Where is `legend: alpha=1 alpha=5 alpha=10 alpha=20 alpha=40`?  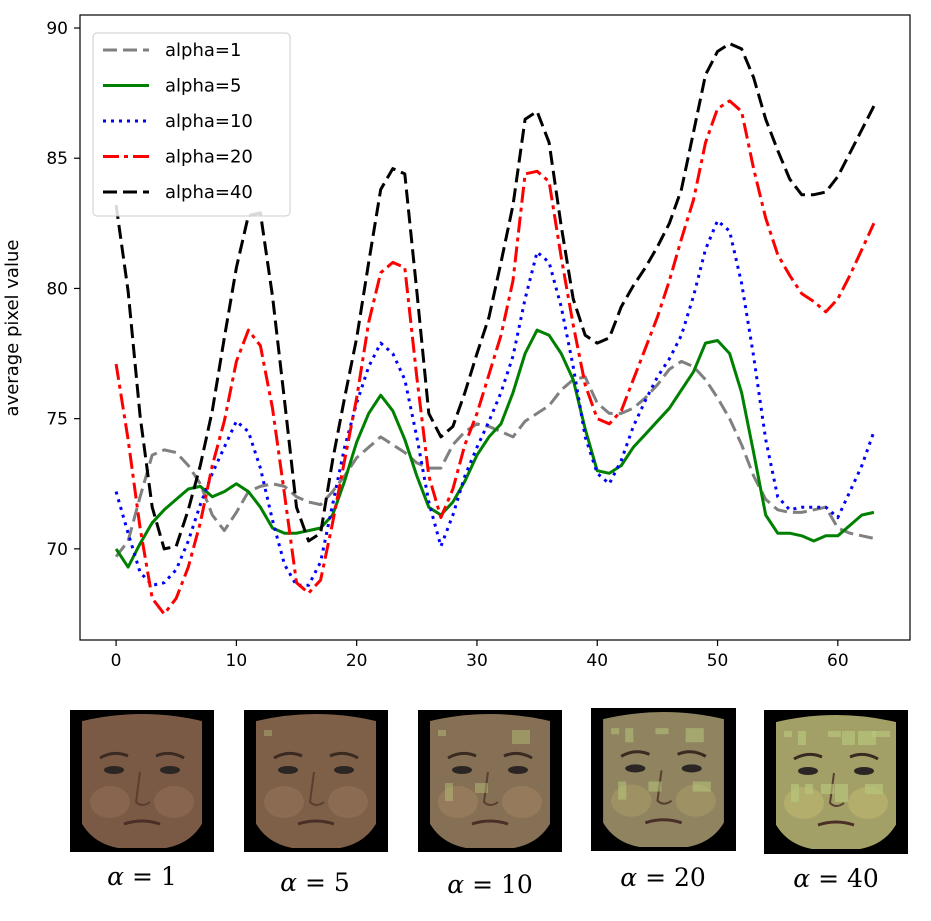
legend: alpha=1 alpha=5 alpha=10 alpha=20 alpha=40 is located at coordinates (191, 124).